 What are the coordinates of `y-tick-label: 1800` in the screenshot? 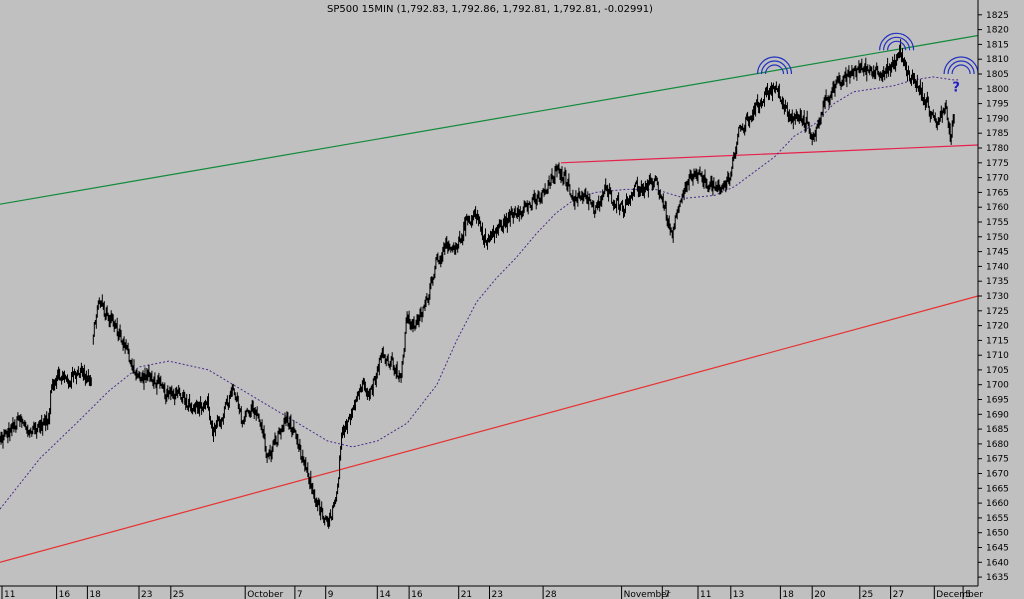 It's located at (997, 90).